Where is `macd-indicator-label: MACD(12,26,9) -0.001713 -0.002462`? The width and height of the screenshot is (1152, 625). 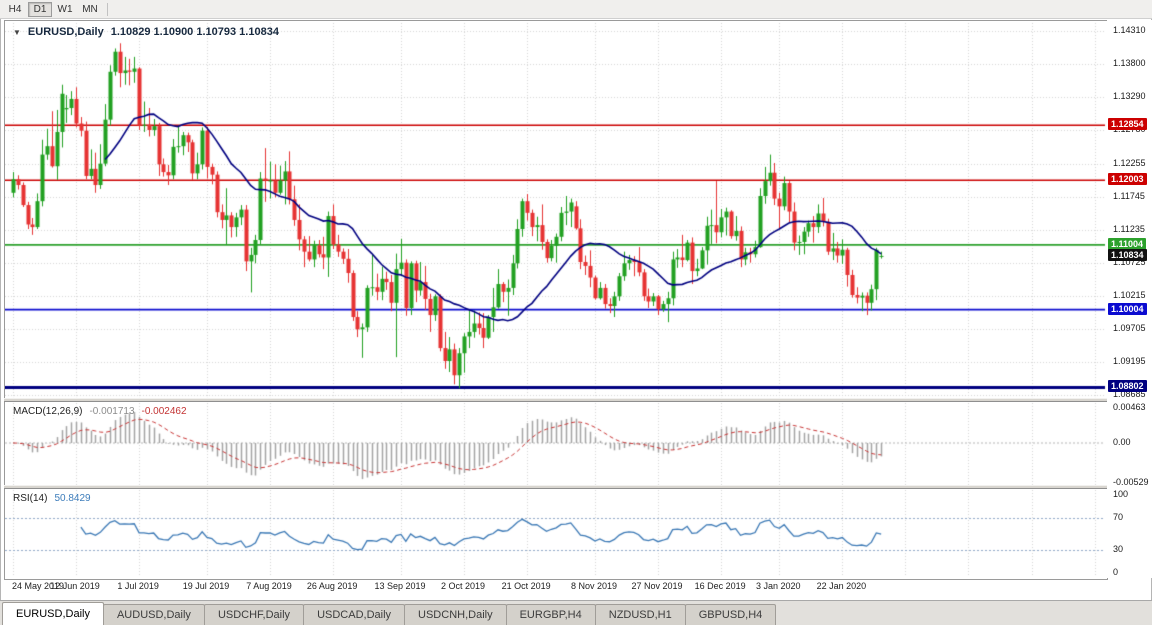
macd-indicator-label: MACD(12,26,9) -0.001713 -0.002462 is located at coordinates (100, 411).